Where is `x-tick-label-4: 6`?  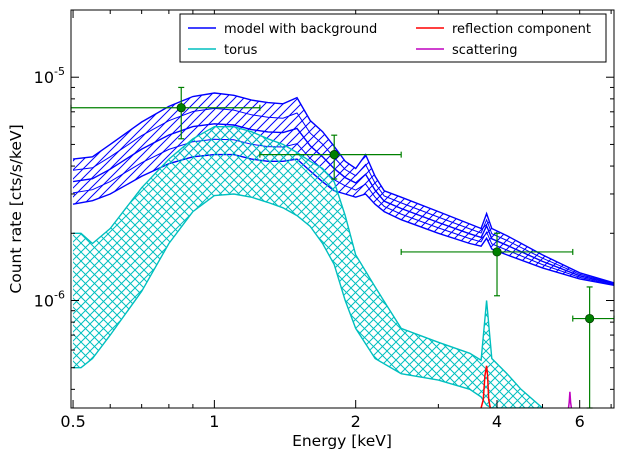 x-tick-label-4: 6 is located at coordinates (580, 421).